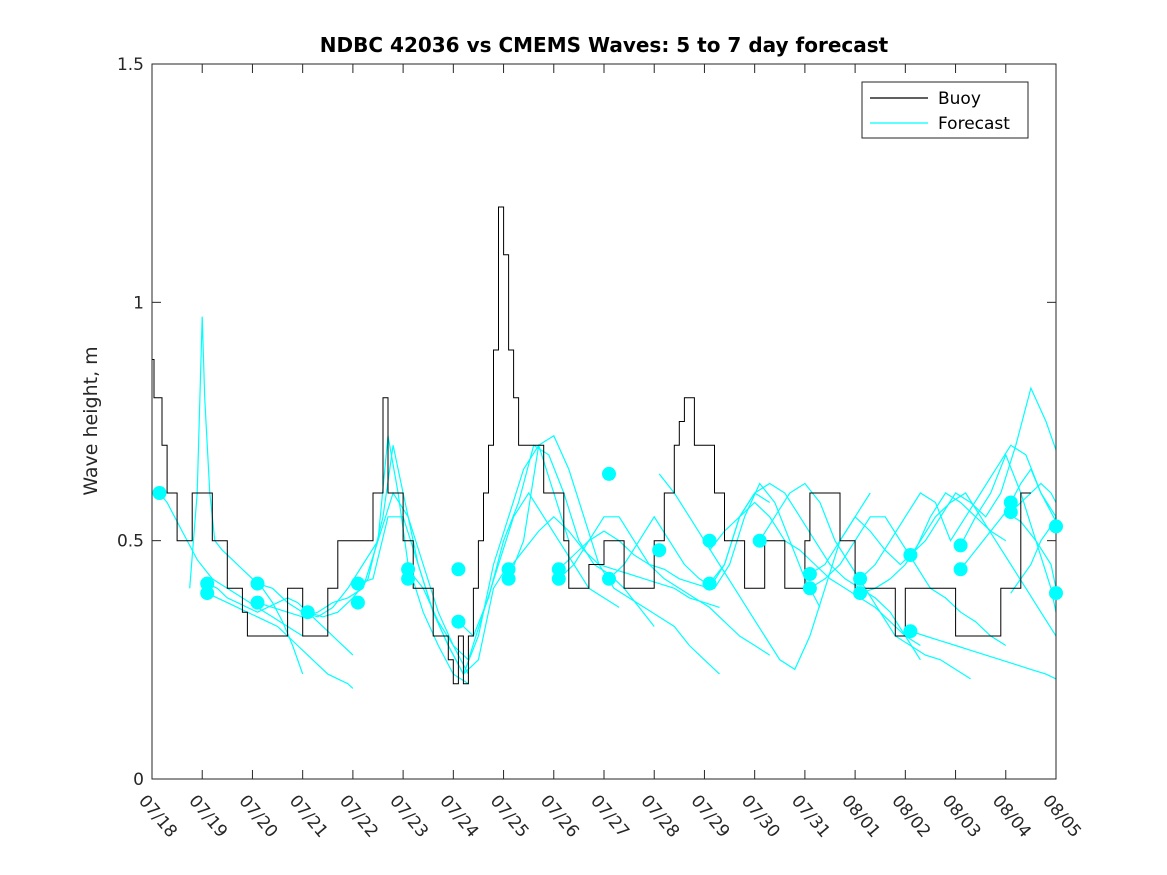 The height and width of the screenshot is (875, 1167). What do you see at coordinates (130, 542) in the screenshot?
I see `y-tick-label: 0.5` at bounding box center [130, 542].